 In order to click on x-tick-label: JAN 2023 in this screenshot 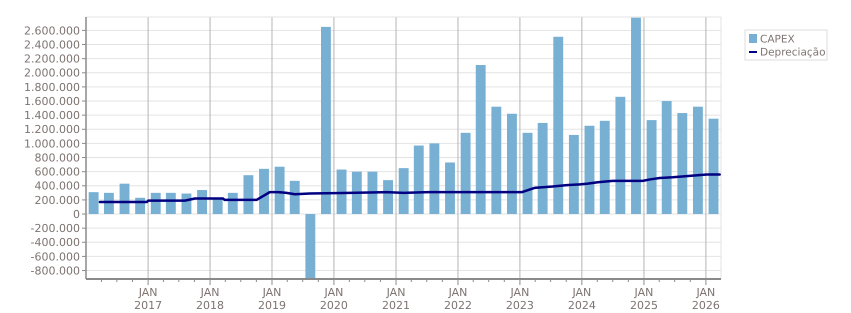, I will do `click(520, 299)`.